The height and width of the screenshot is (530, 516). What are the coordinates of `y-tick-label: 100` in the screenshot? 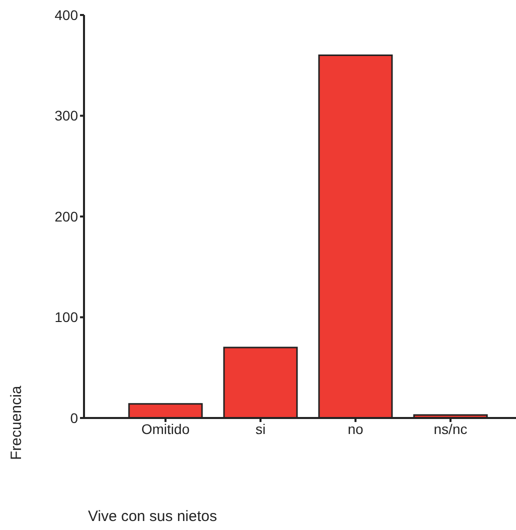 It's located at (66, 317).